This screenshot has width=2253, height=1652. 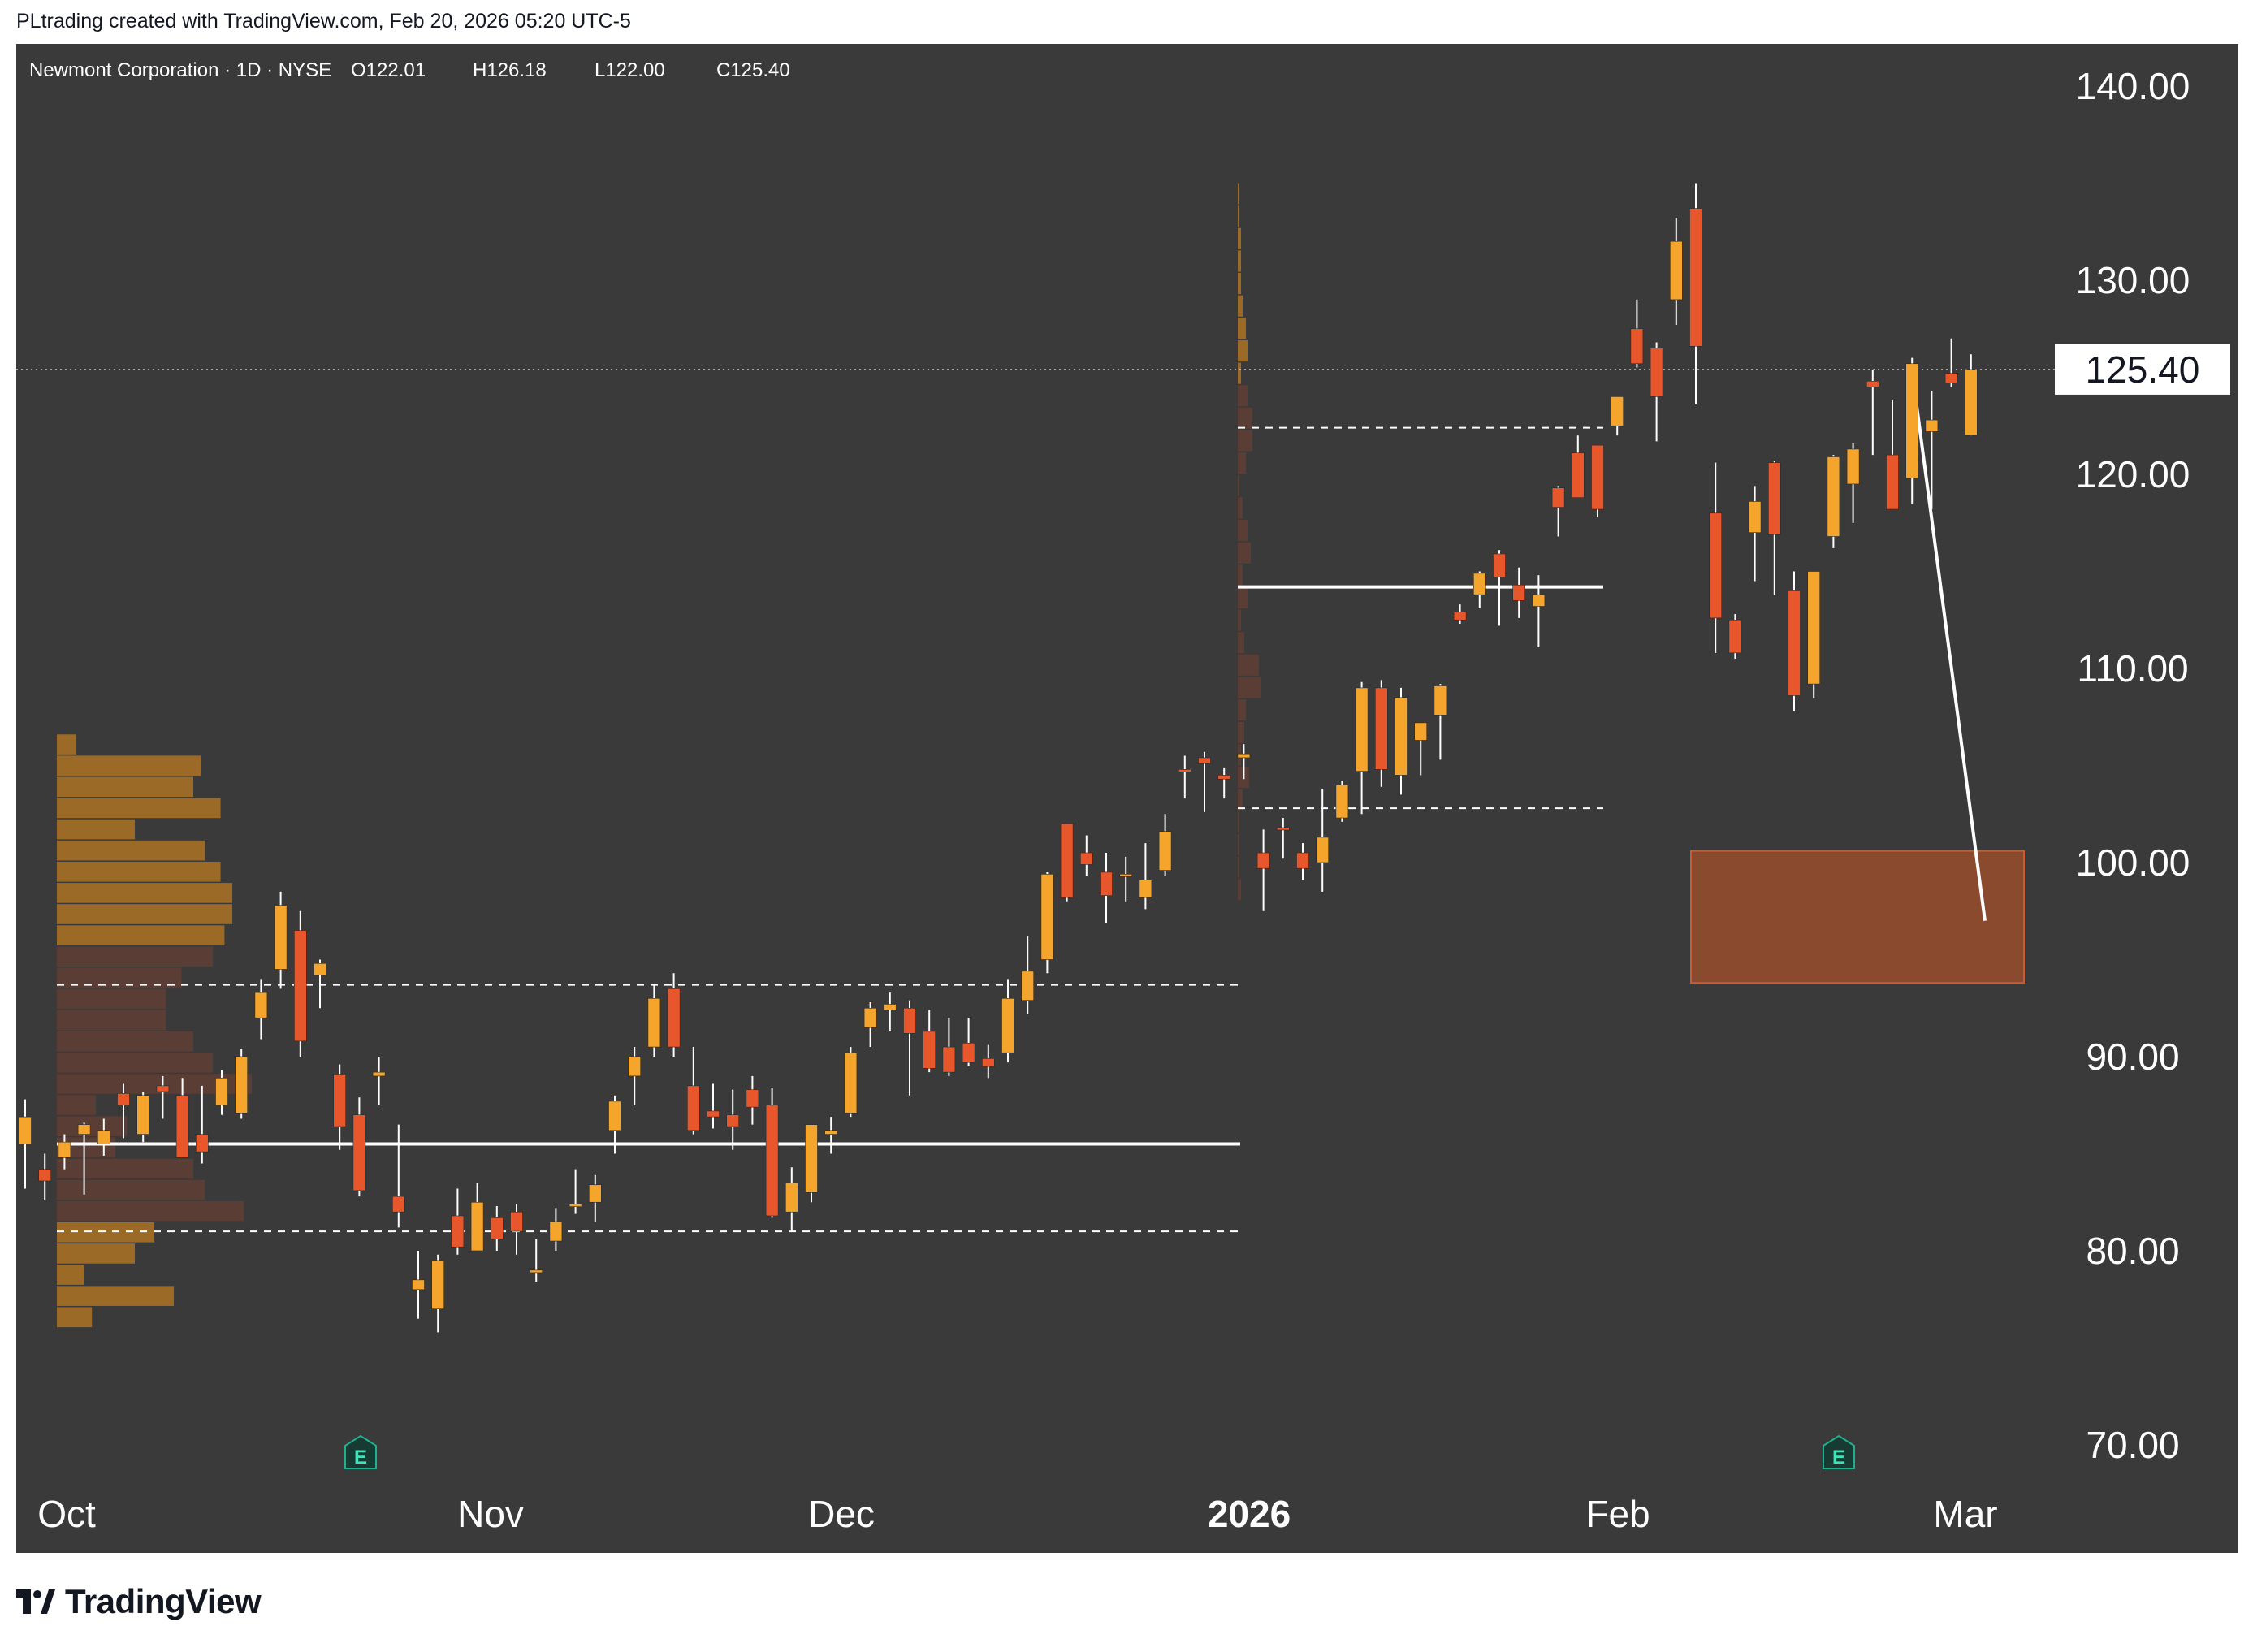 What do you see at coordinates (2133, 86) in the screenshot?
I see `price-tick-label: 140.00` at bounding box center [2133, 86].